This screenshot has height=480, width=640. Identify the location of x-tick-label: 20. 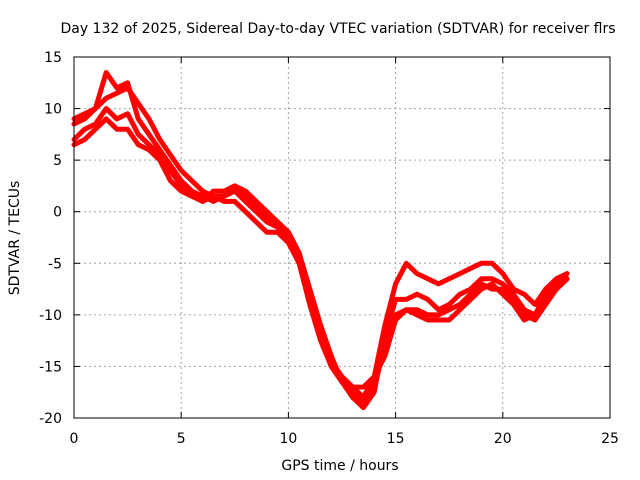
(503, 439).